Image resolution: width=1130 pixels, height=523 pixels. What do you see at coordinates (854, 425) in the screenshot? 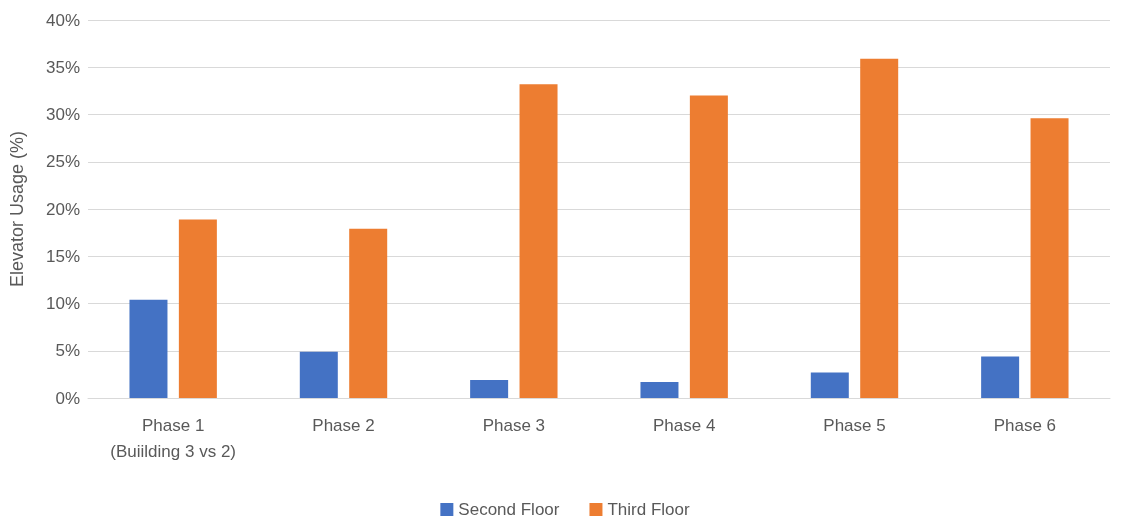
I see `x-tick-label: Phase 5` at bounding box center [854, 425].